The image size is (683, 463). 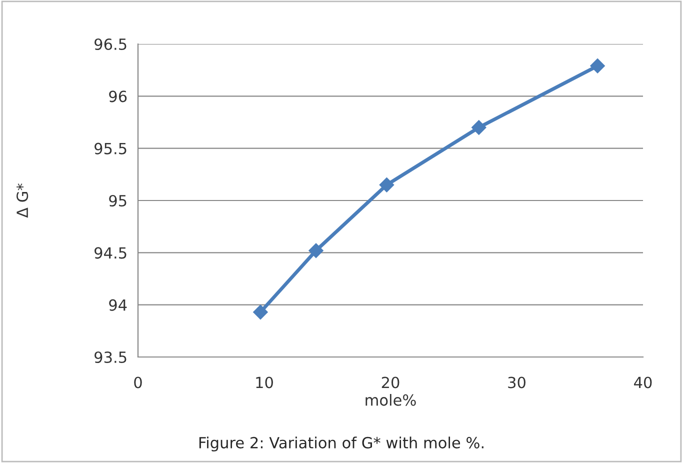 I want to click on x-tick-label: 20, so click(x=391, y=382).